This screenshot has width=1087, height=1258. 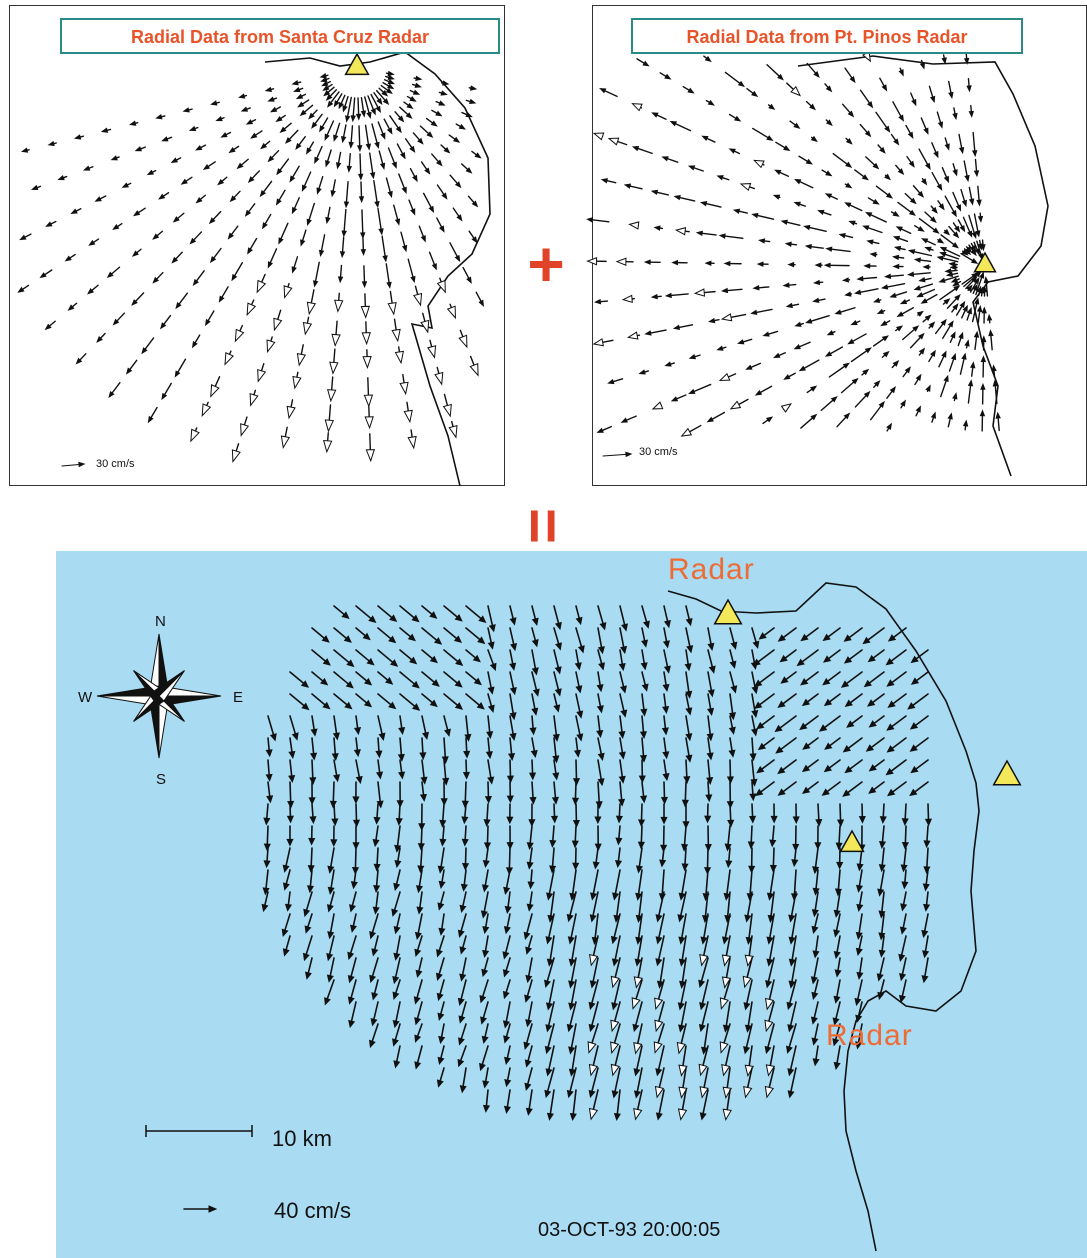 I want to click on distance-scale-label: 10 km, so click(x=302, y=1138).